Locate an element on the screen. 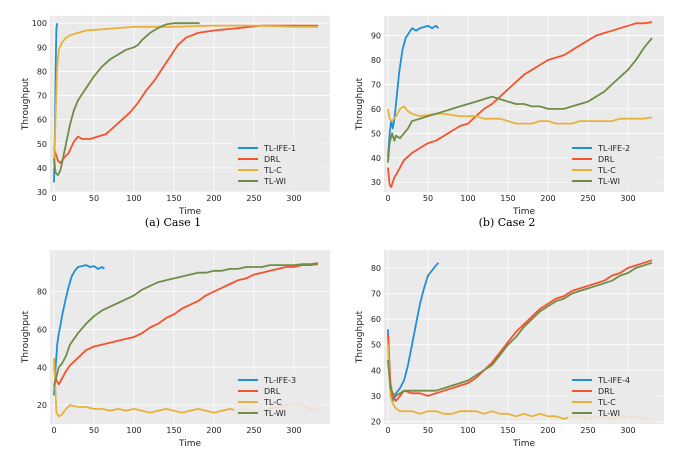 The width and height of the screenshot is (675, 454). caption-case-1: (a) Case 1 is located at coordinates (173, 222).